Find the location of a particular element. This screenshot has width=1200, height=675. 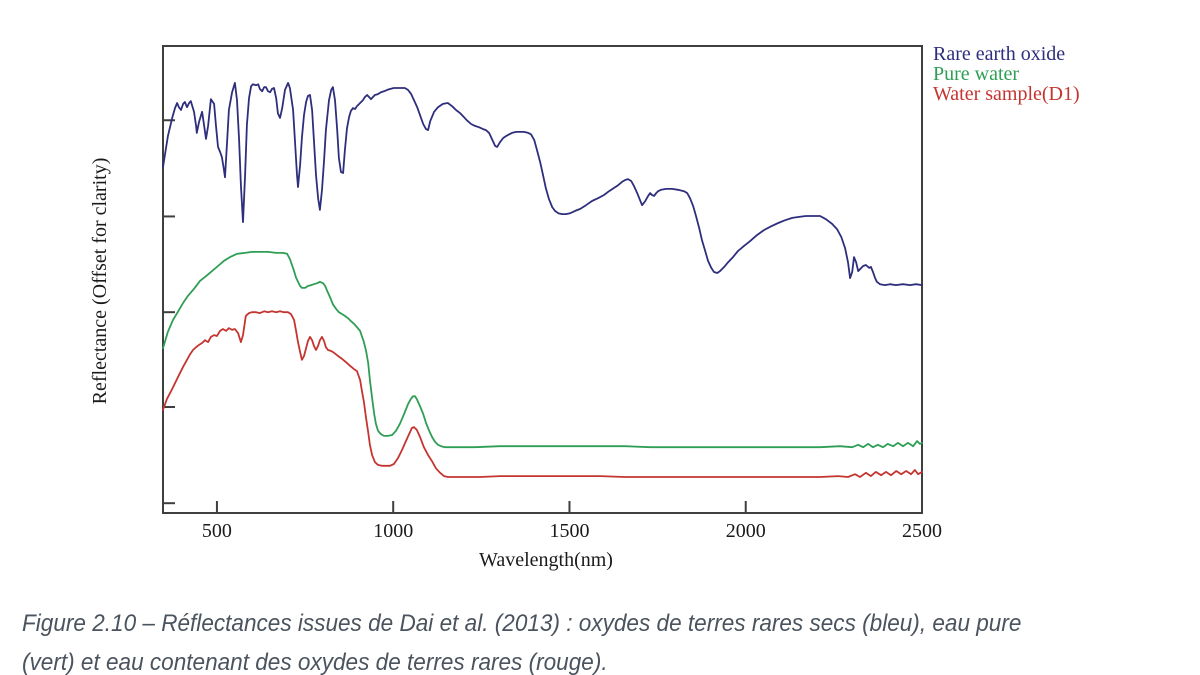

x-tick-label-1000: 1000 is located at coordinates (393, 531).